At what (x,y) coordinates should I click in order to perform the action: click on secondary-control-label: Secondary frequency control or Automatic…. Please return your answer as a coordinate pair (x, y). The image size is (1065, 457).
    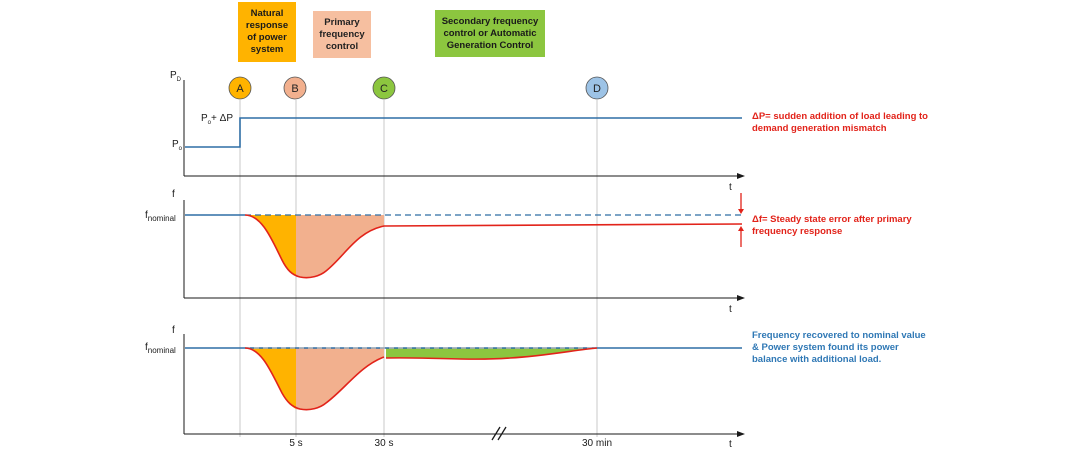
    Looking at the image, I should click on (490, 33).